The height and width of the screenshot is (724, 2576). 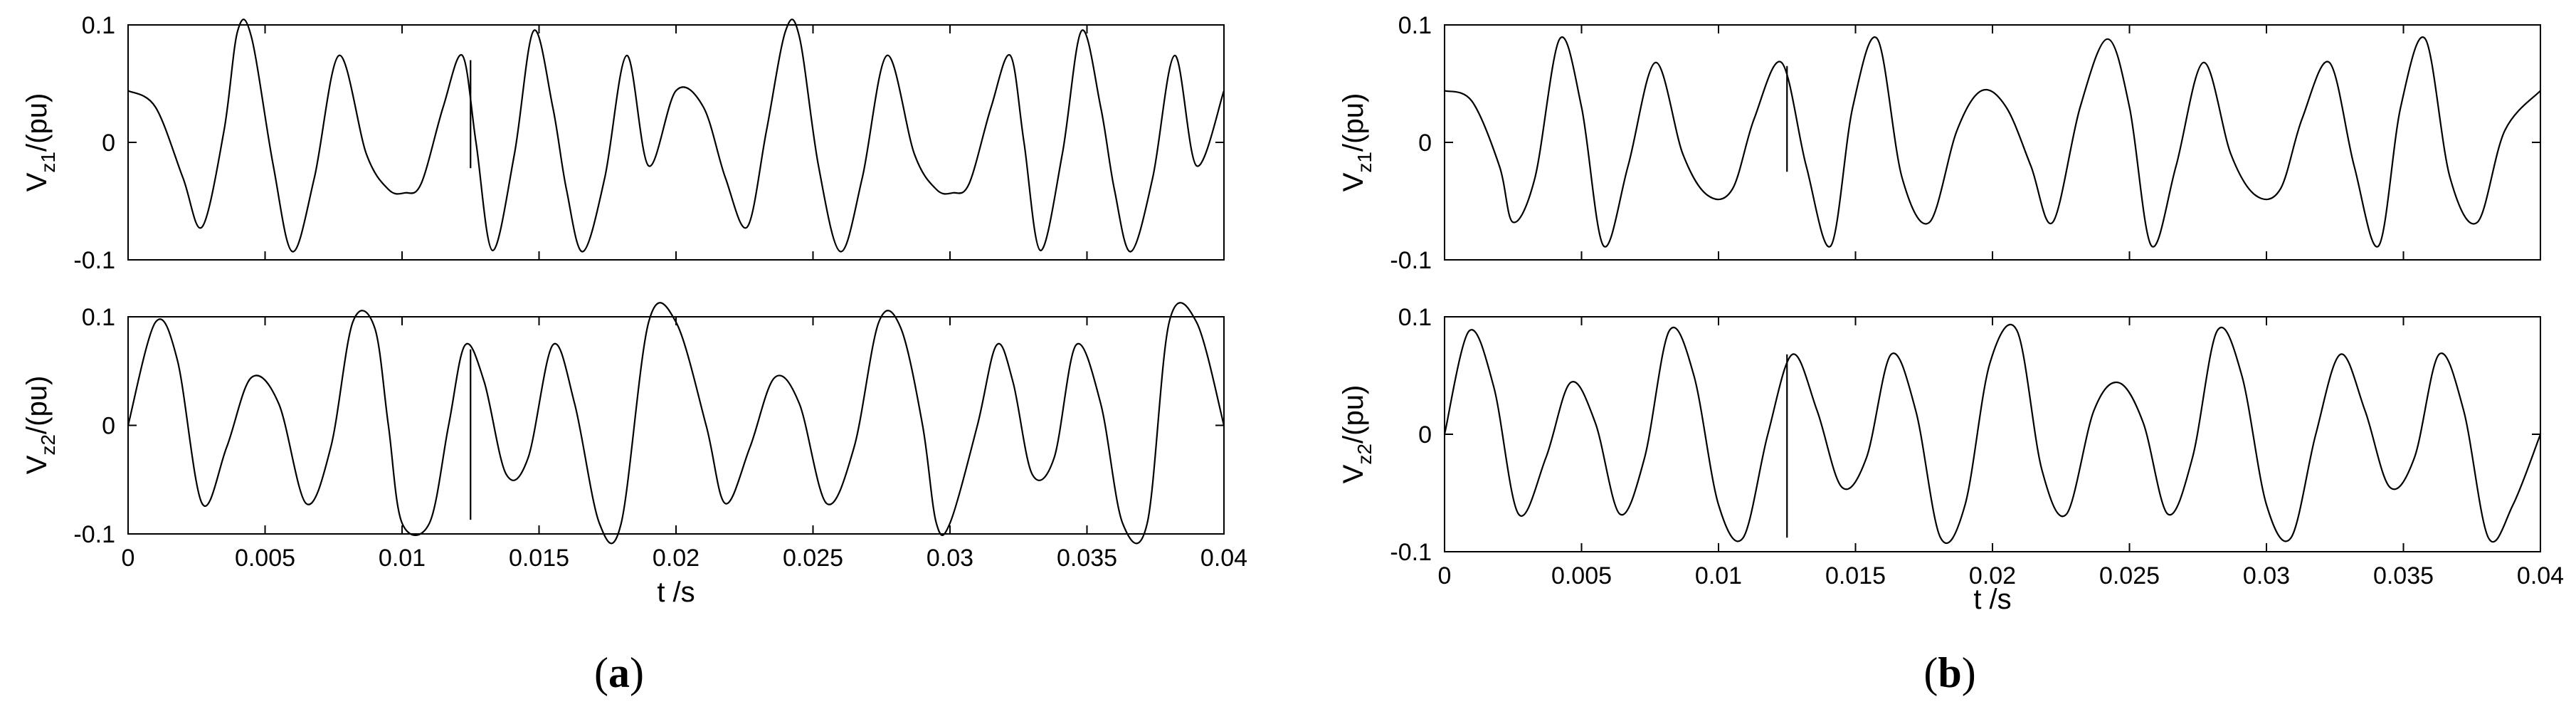 I want to click on panel-label-a: (a), so click(x=619, y=673).